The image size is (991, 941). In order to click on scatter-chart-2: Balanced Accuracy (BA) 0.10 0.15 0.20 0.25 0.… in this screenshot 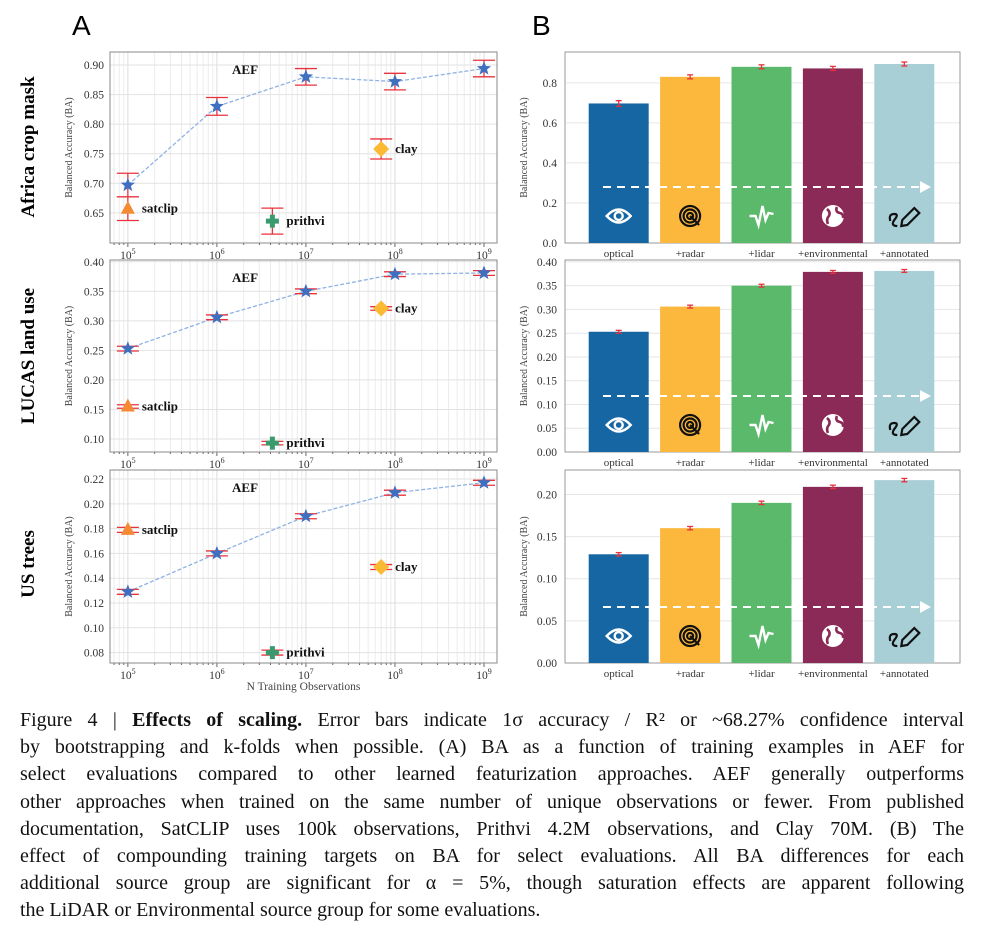, I will do `click(281, 364)`.